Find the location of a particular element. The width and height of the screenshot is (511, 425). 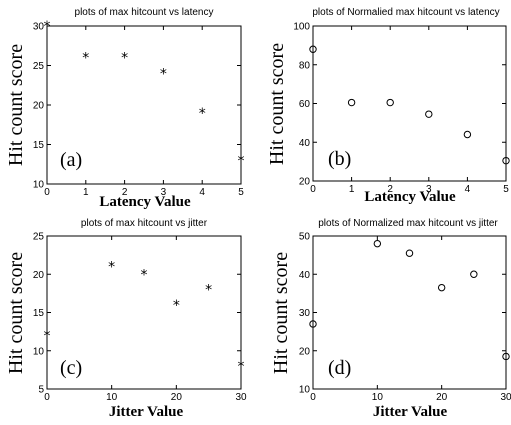

panel-b-xtick-label: 1 is located at coordinates (352, 189).